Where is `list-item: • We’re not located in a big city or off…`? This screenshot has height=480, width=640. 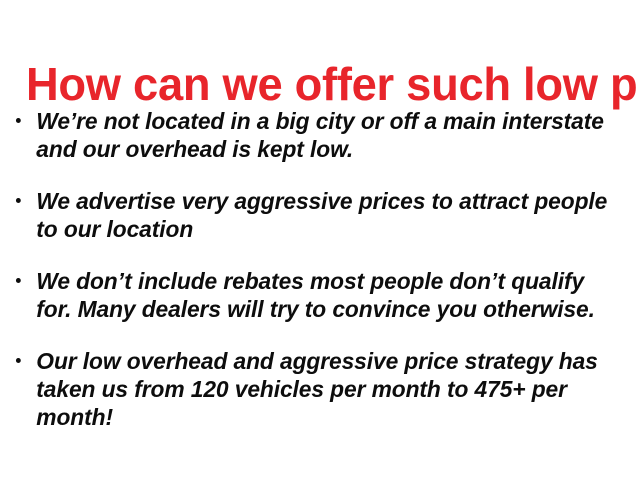 list-item: • We’re not located in a big city or off… is located at coordinates (311, 135).